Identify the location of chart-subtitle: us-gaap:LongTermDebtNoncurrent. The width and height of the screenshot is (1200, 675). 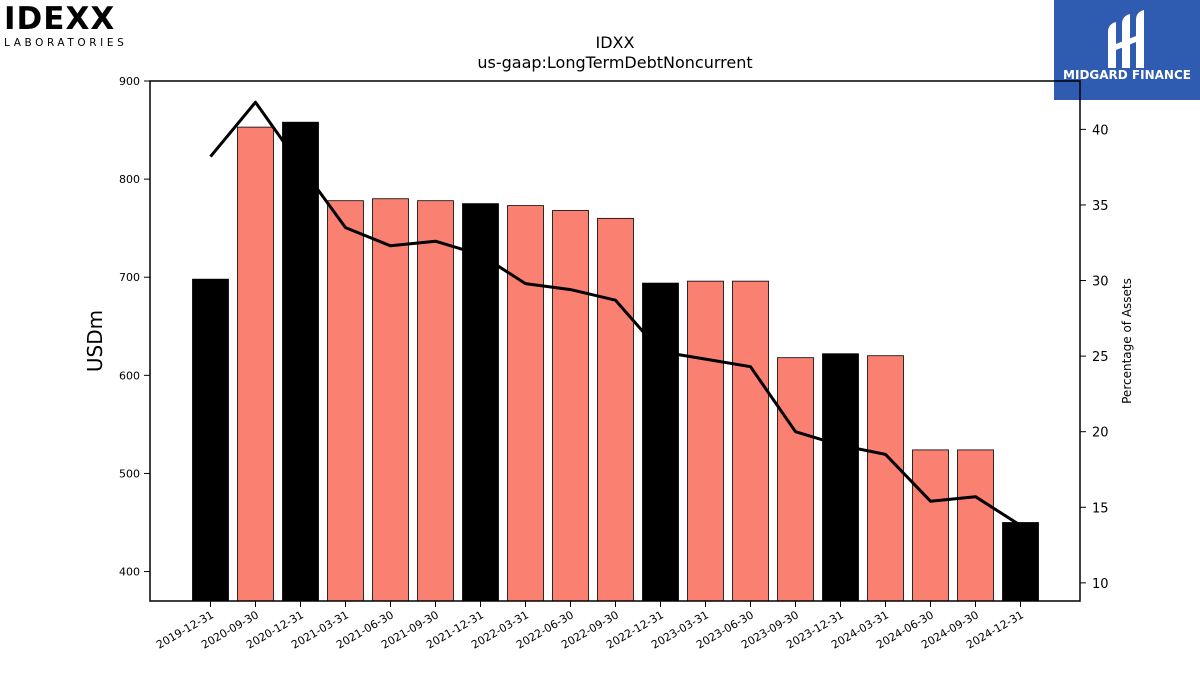
(614, 62).